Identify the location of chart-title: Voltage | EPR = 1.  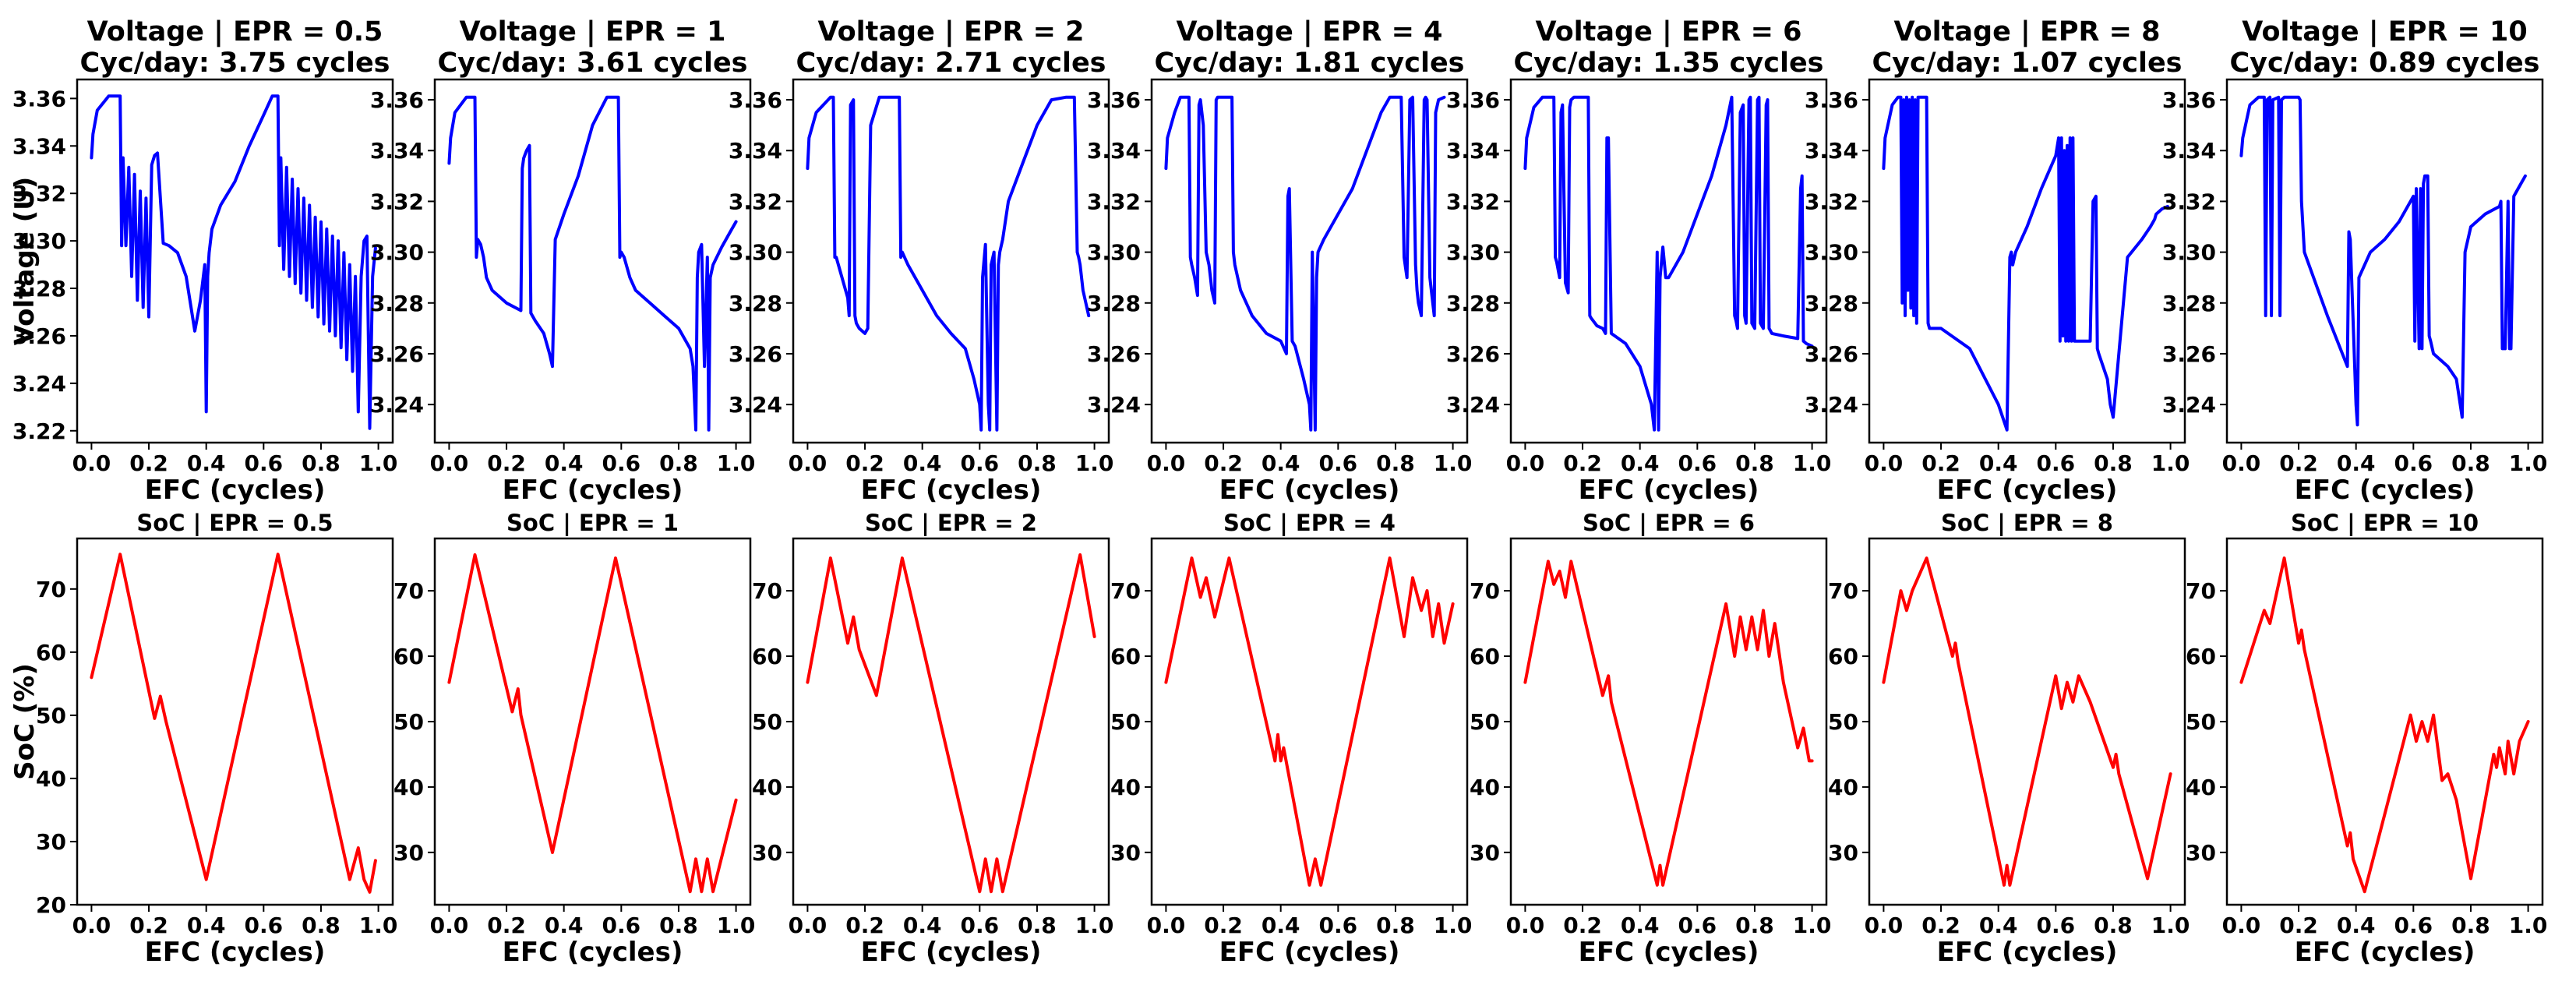
(592, 32).